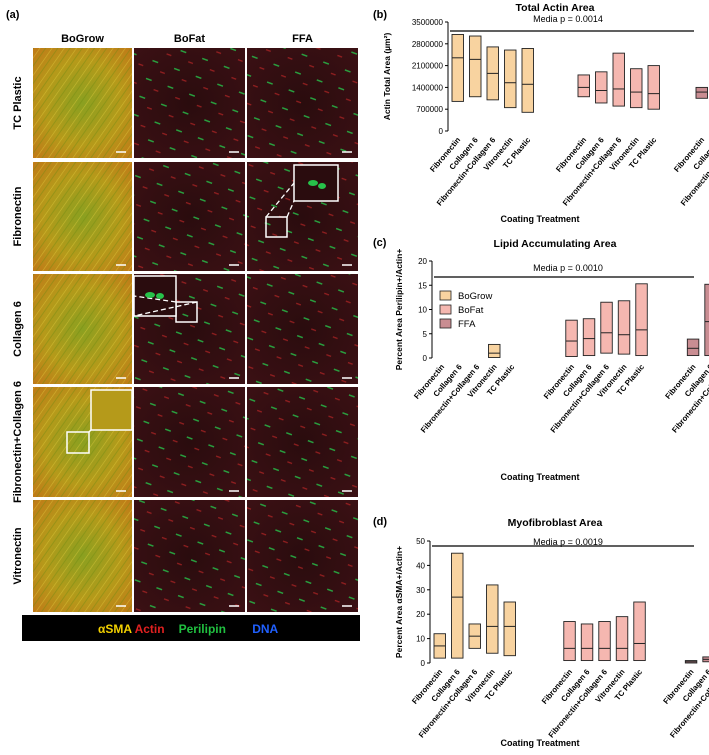 The width and height of the screenshot is (709, 755). Describe the element at coordinates (420, 541) in the screenshot. I see `y-tick-label: 50` at that location.